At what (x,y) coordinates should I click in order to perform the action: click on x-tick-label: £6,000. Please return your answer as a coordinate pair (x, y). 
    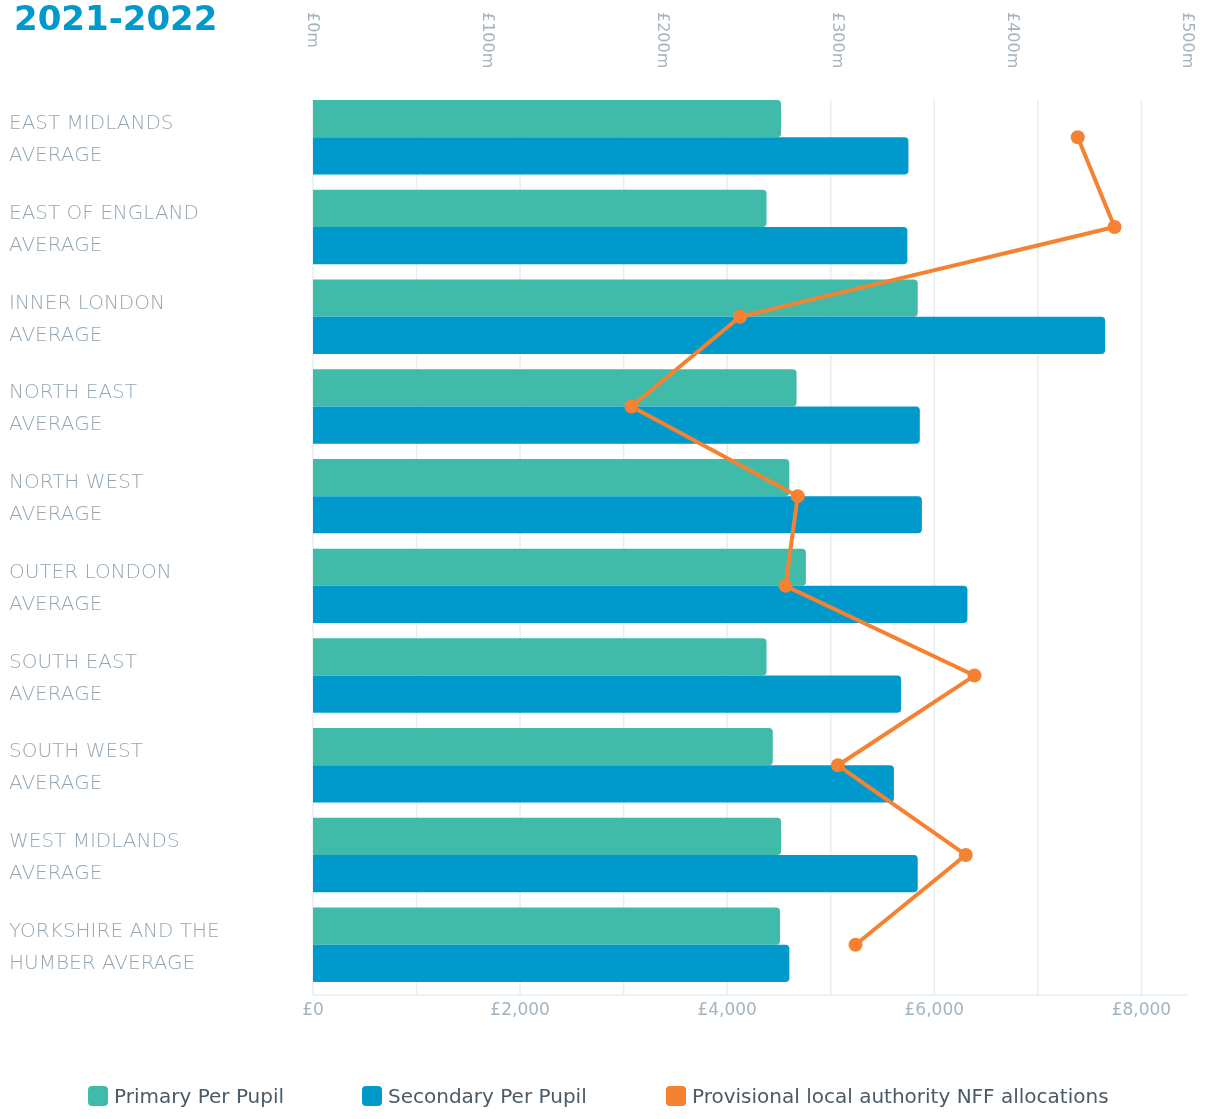
    Looking at the image, I should click on (934, 1009).